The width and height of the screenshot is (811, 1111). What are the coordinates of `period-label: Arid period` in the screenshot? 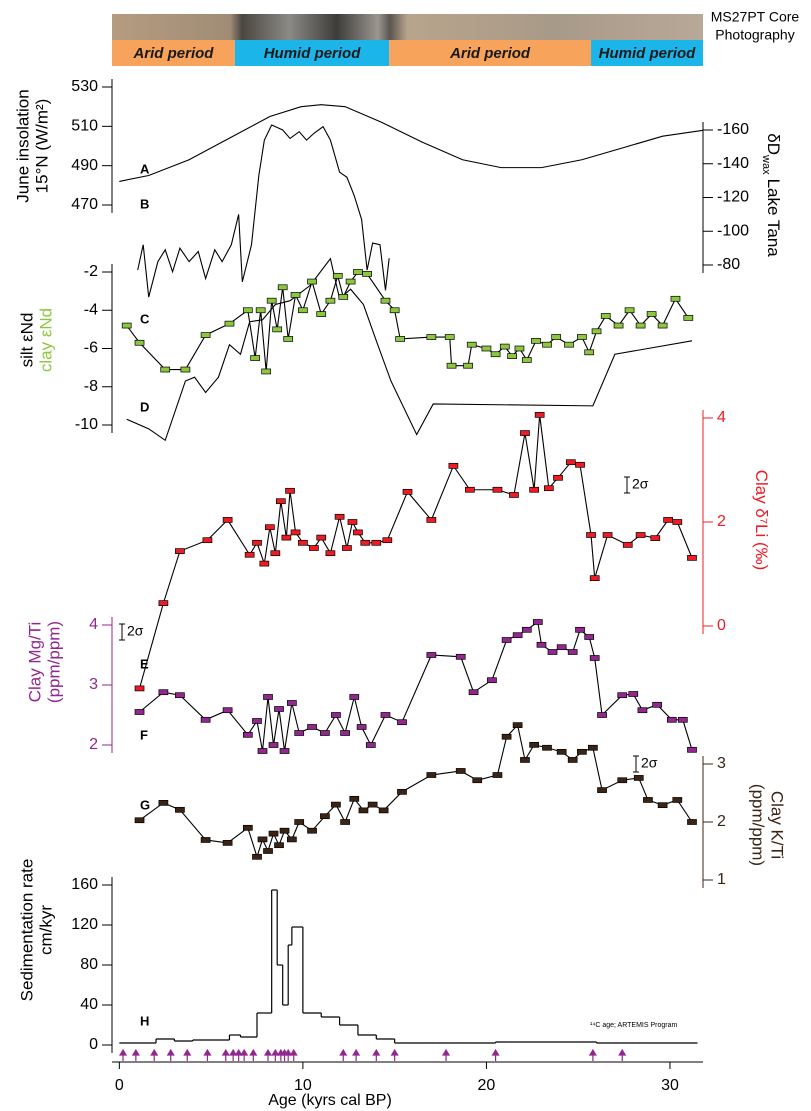 It's located at (490, 53).